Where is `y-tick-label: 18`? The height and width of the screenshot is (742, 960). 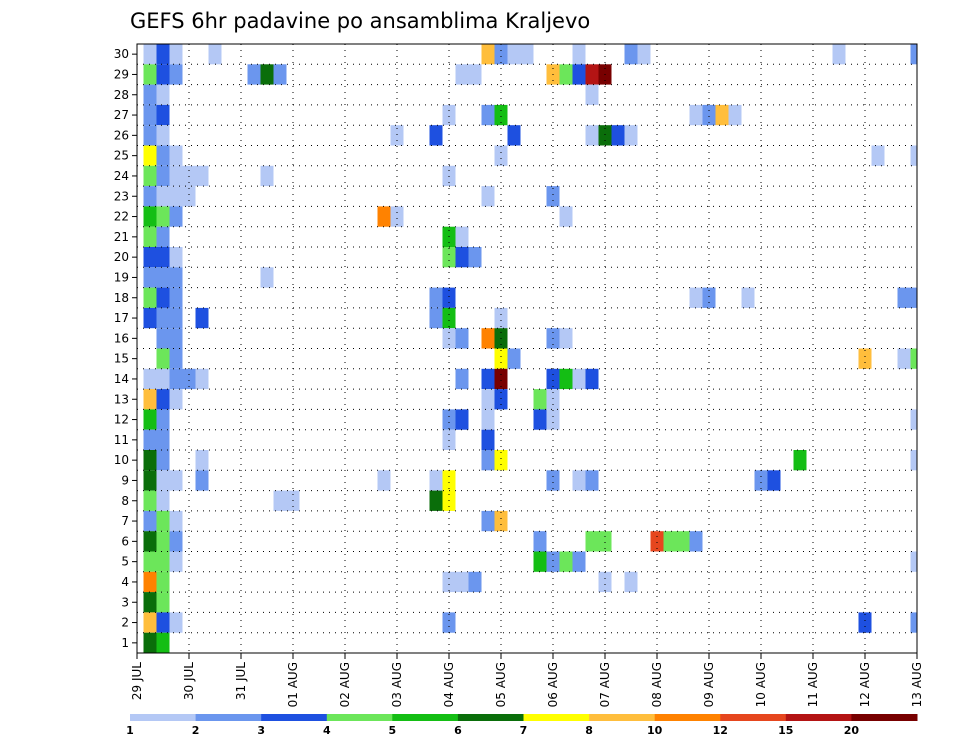
y-tick-label: 18 is located at coordinates (121, 298).